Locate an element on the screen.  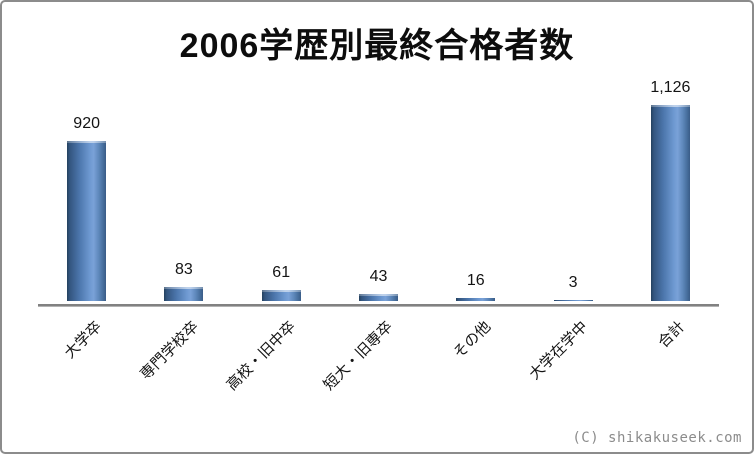
x-axis-label-6: 合計 is located at coordinates (672, 335).